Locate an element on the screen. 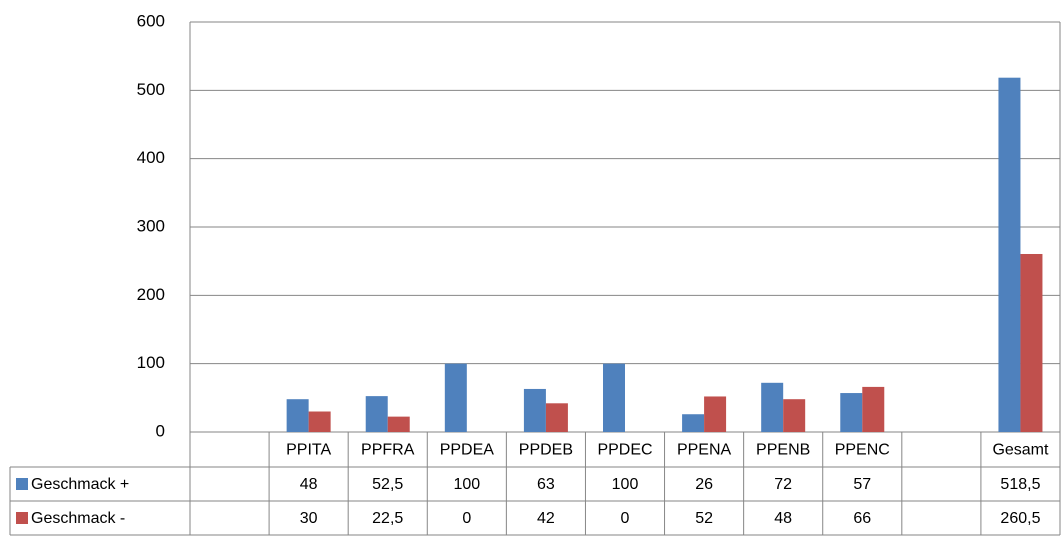  y-tick-label: 600 is located at coordinates (151, 20).